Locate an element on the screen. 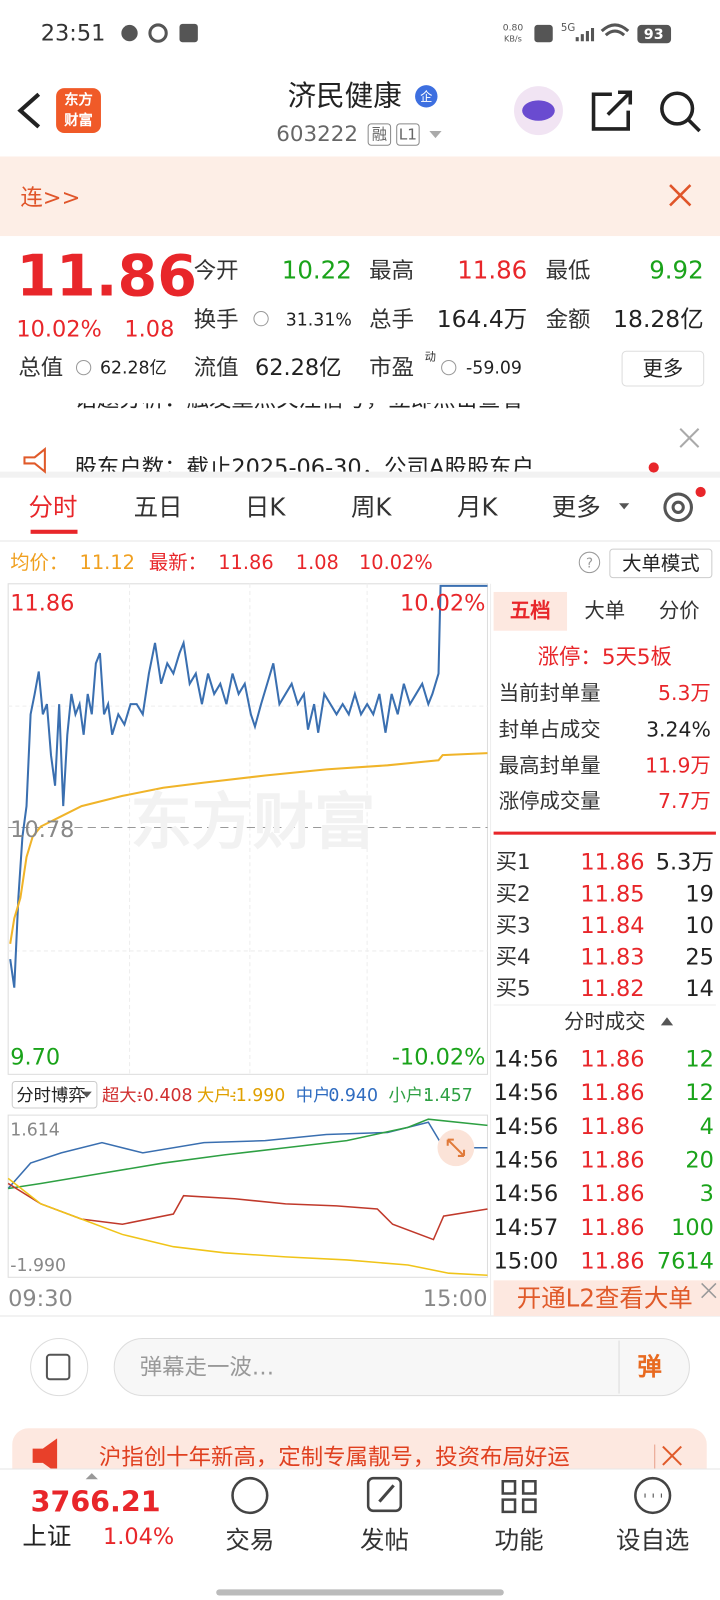 This screenshot has height=1600, width=720. average-line is located at coordinates (248, 848).